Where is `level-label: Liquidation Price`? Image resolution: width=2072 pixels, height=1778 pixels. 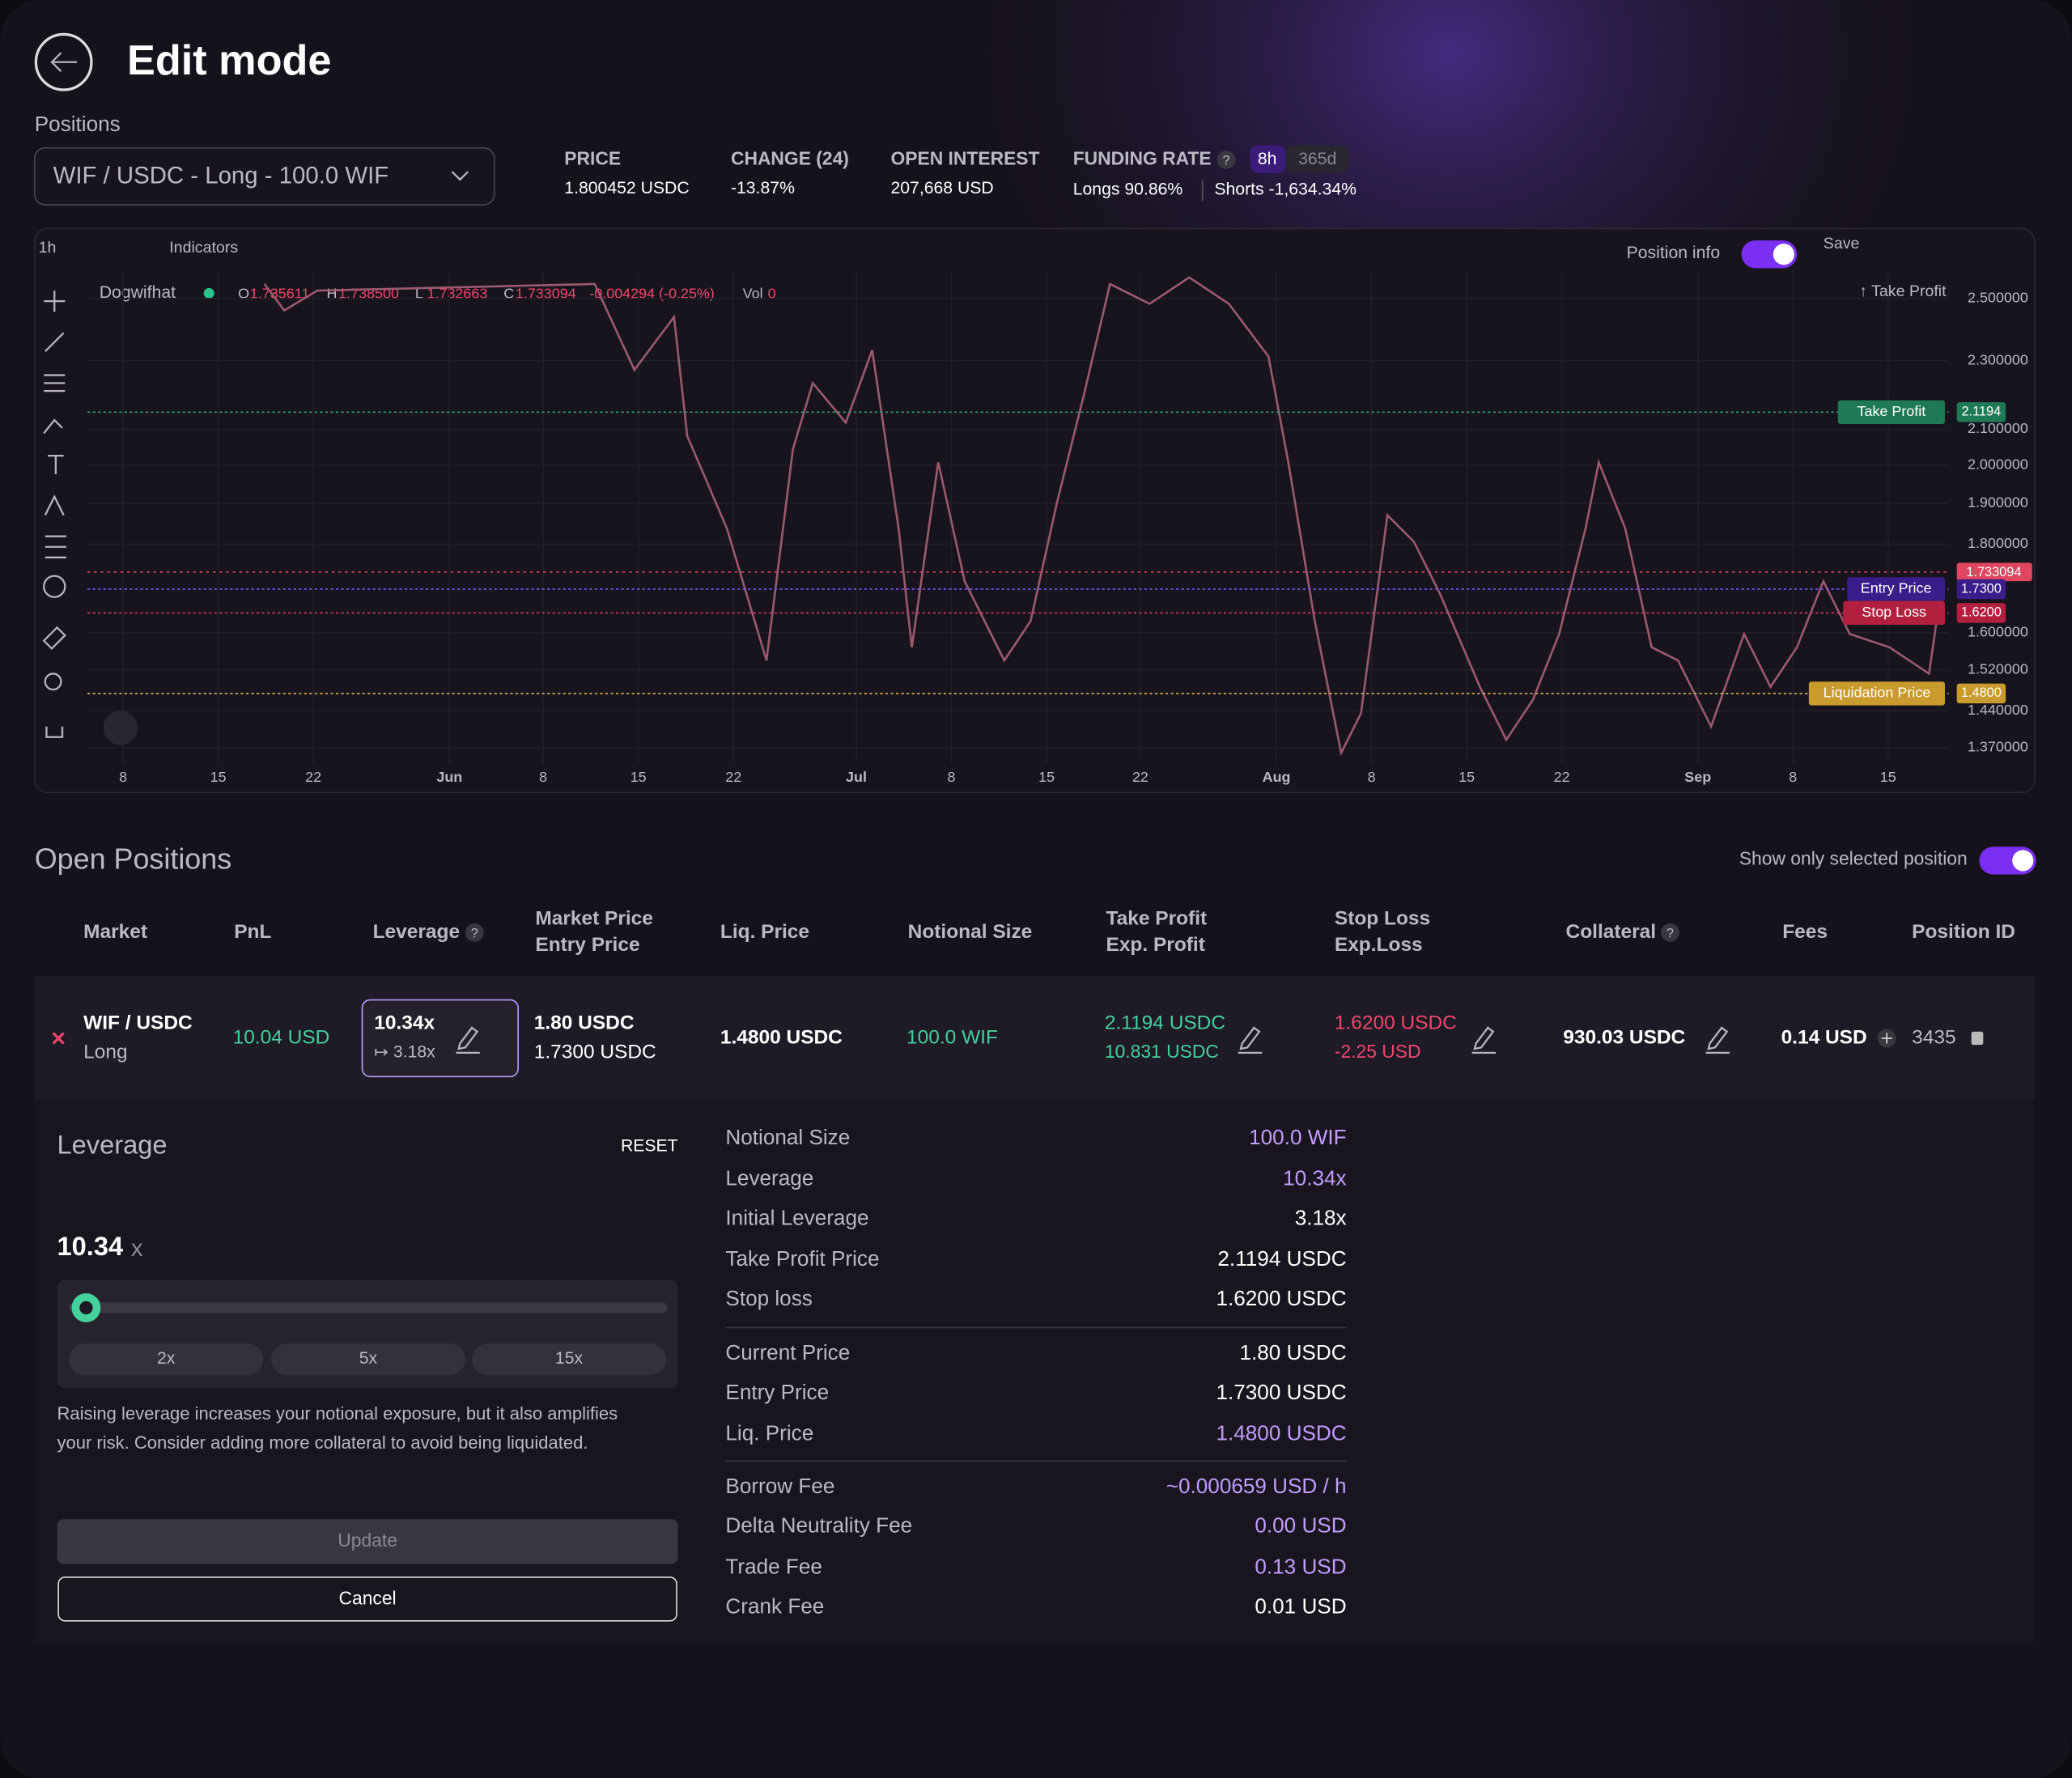 level-label: Liquidation Price is located at coordinates (1877, 693).